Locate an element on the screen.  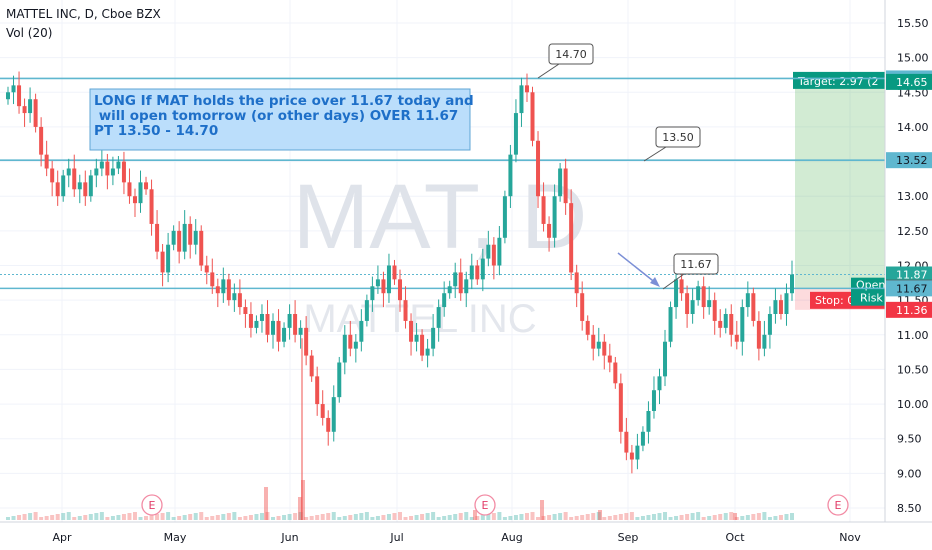
trade-note-box is located at coordinates (280, 119).